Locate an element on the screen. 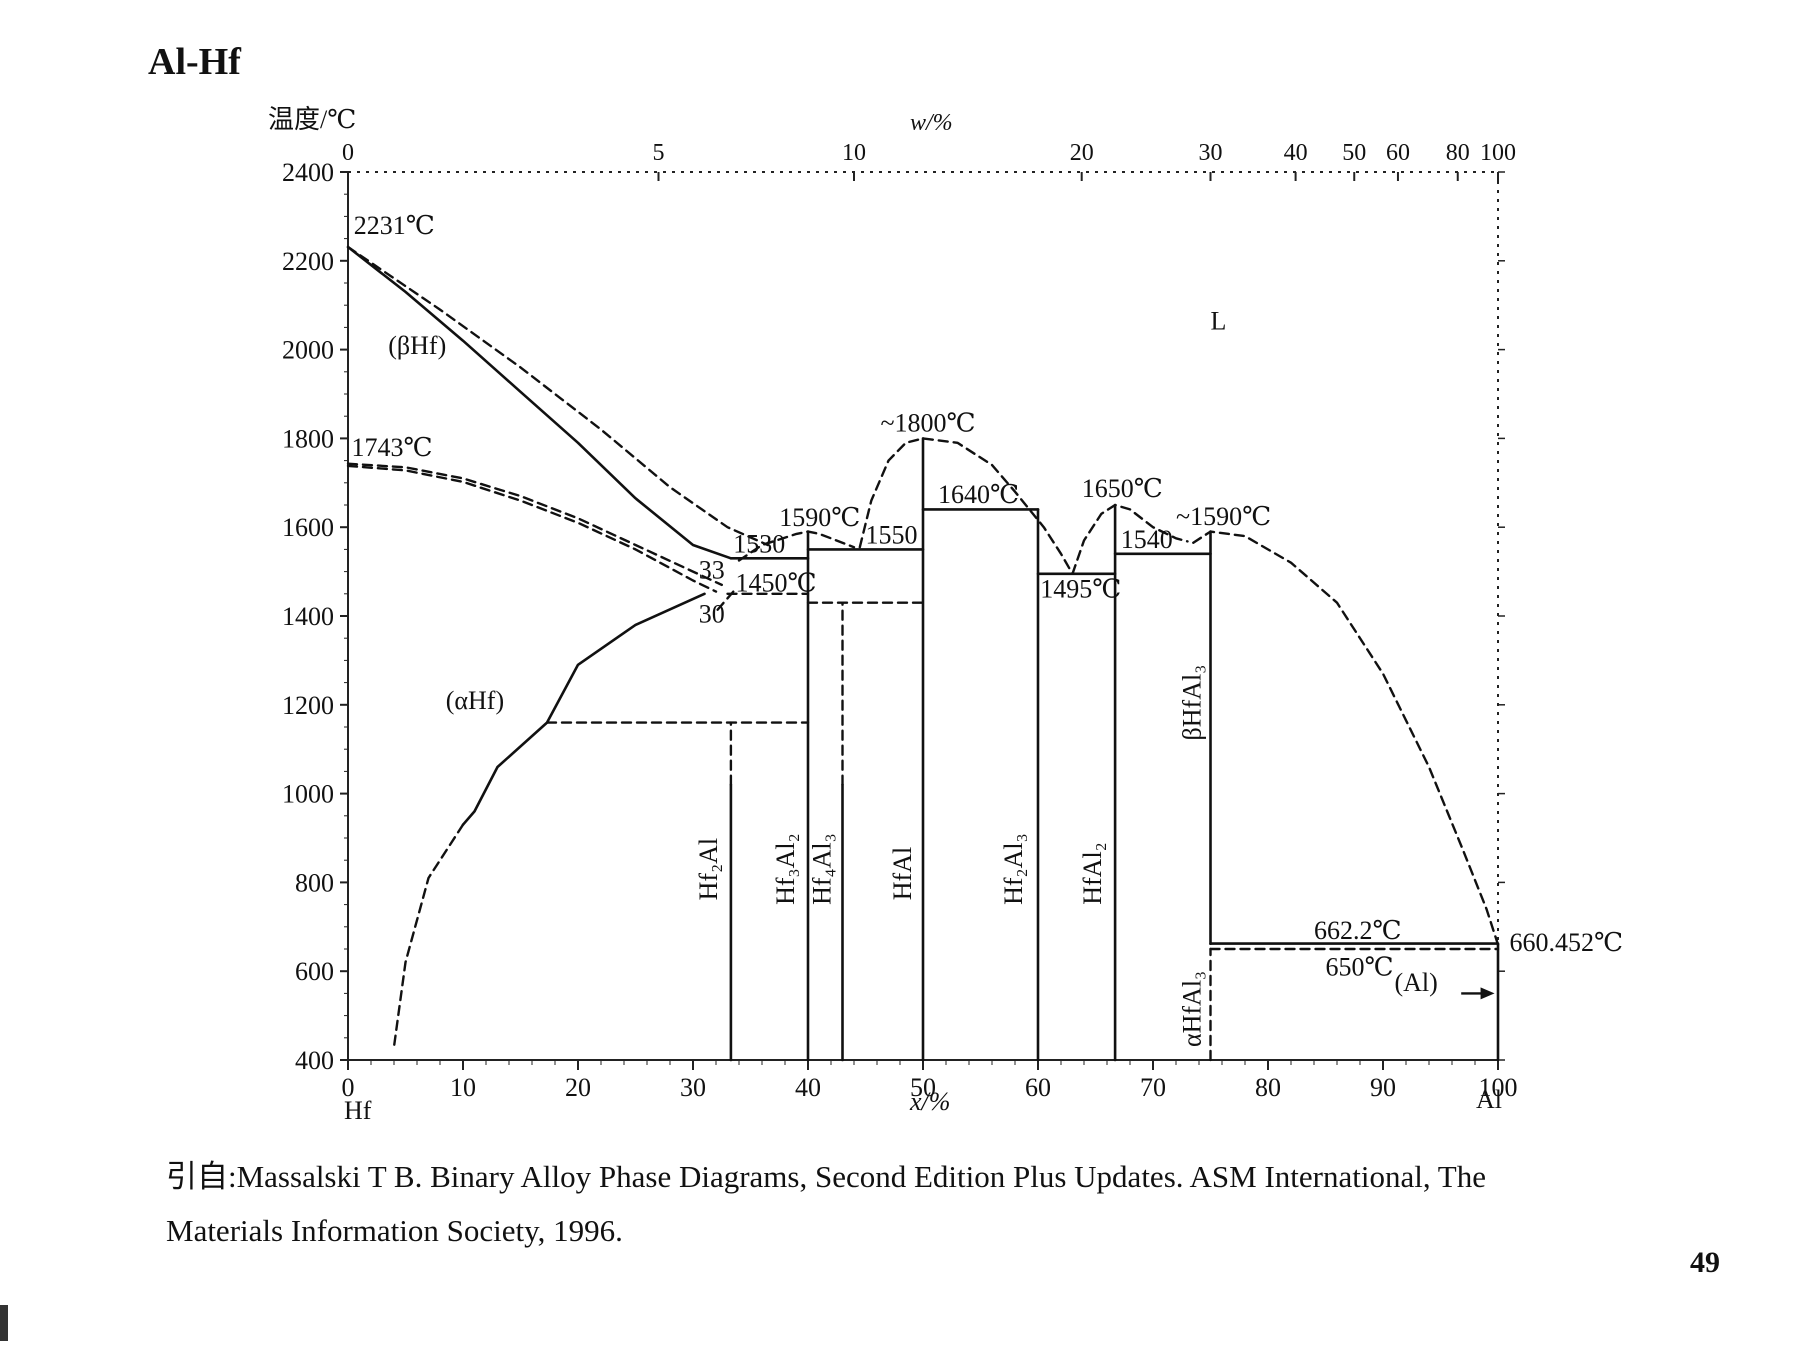  page-number: 49 is located at coordinates (1705, 1262).